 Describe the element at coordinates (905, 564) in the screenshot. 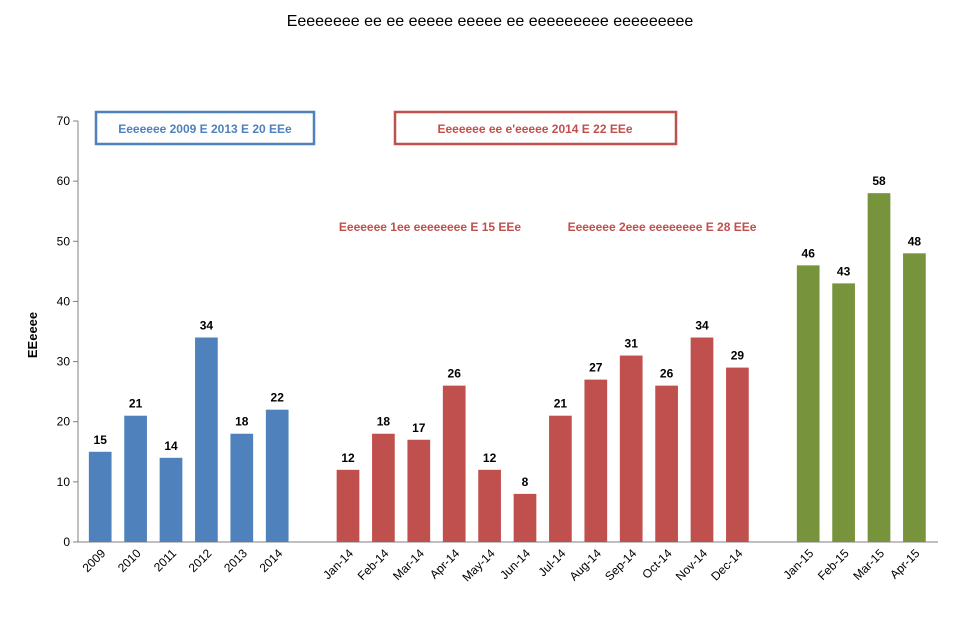

I see `x-tick-label: Apr-15` at that location.